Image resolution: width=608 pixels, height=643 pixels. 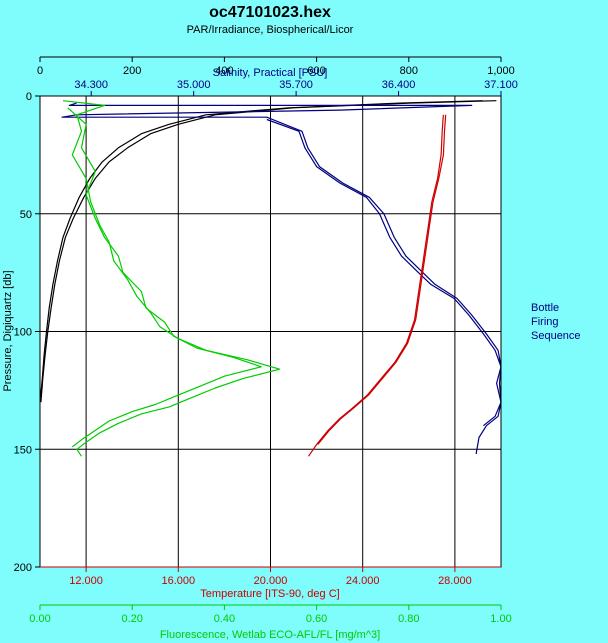 I want to click on legend-line-2: Firing, so click(x=545, y=322).